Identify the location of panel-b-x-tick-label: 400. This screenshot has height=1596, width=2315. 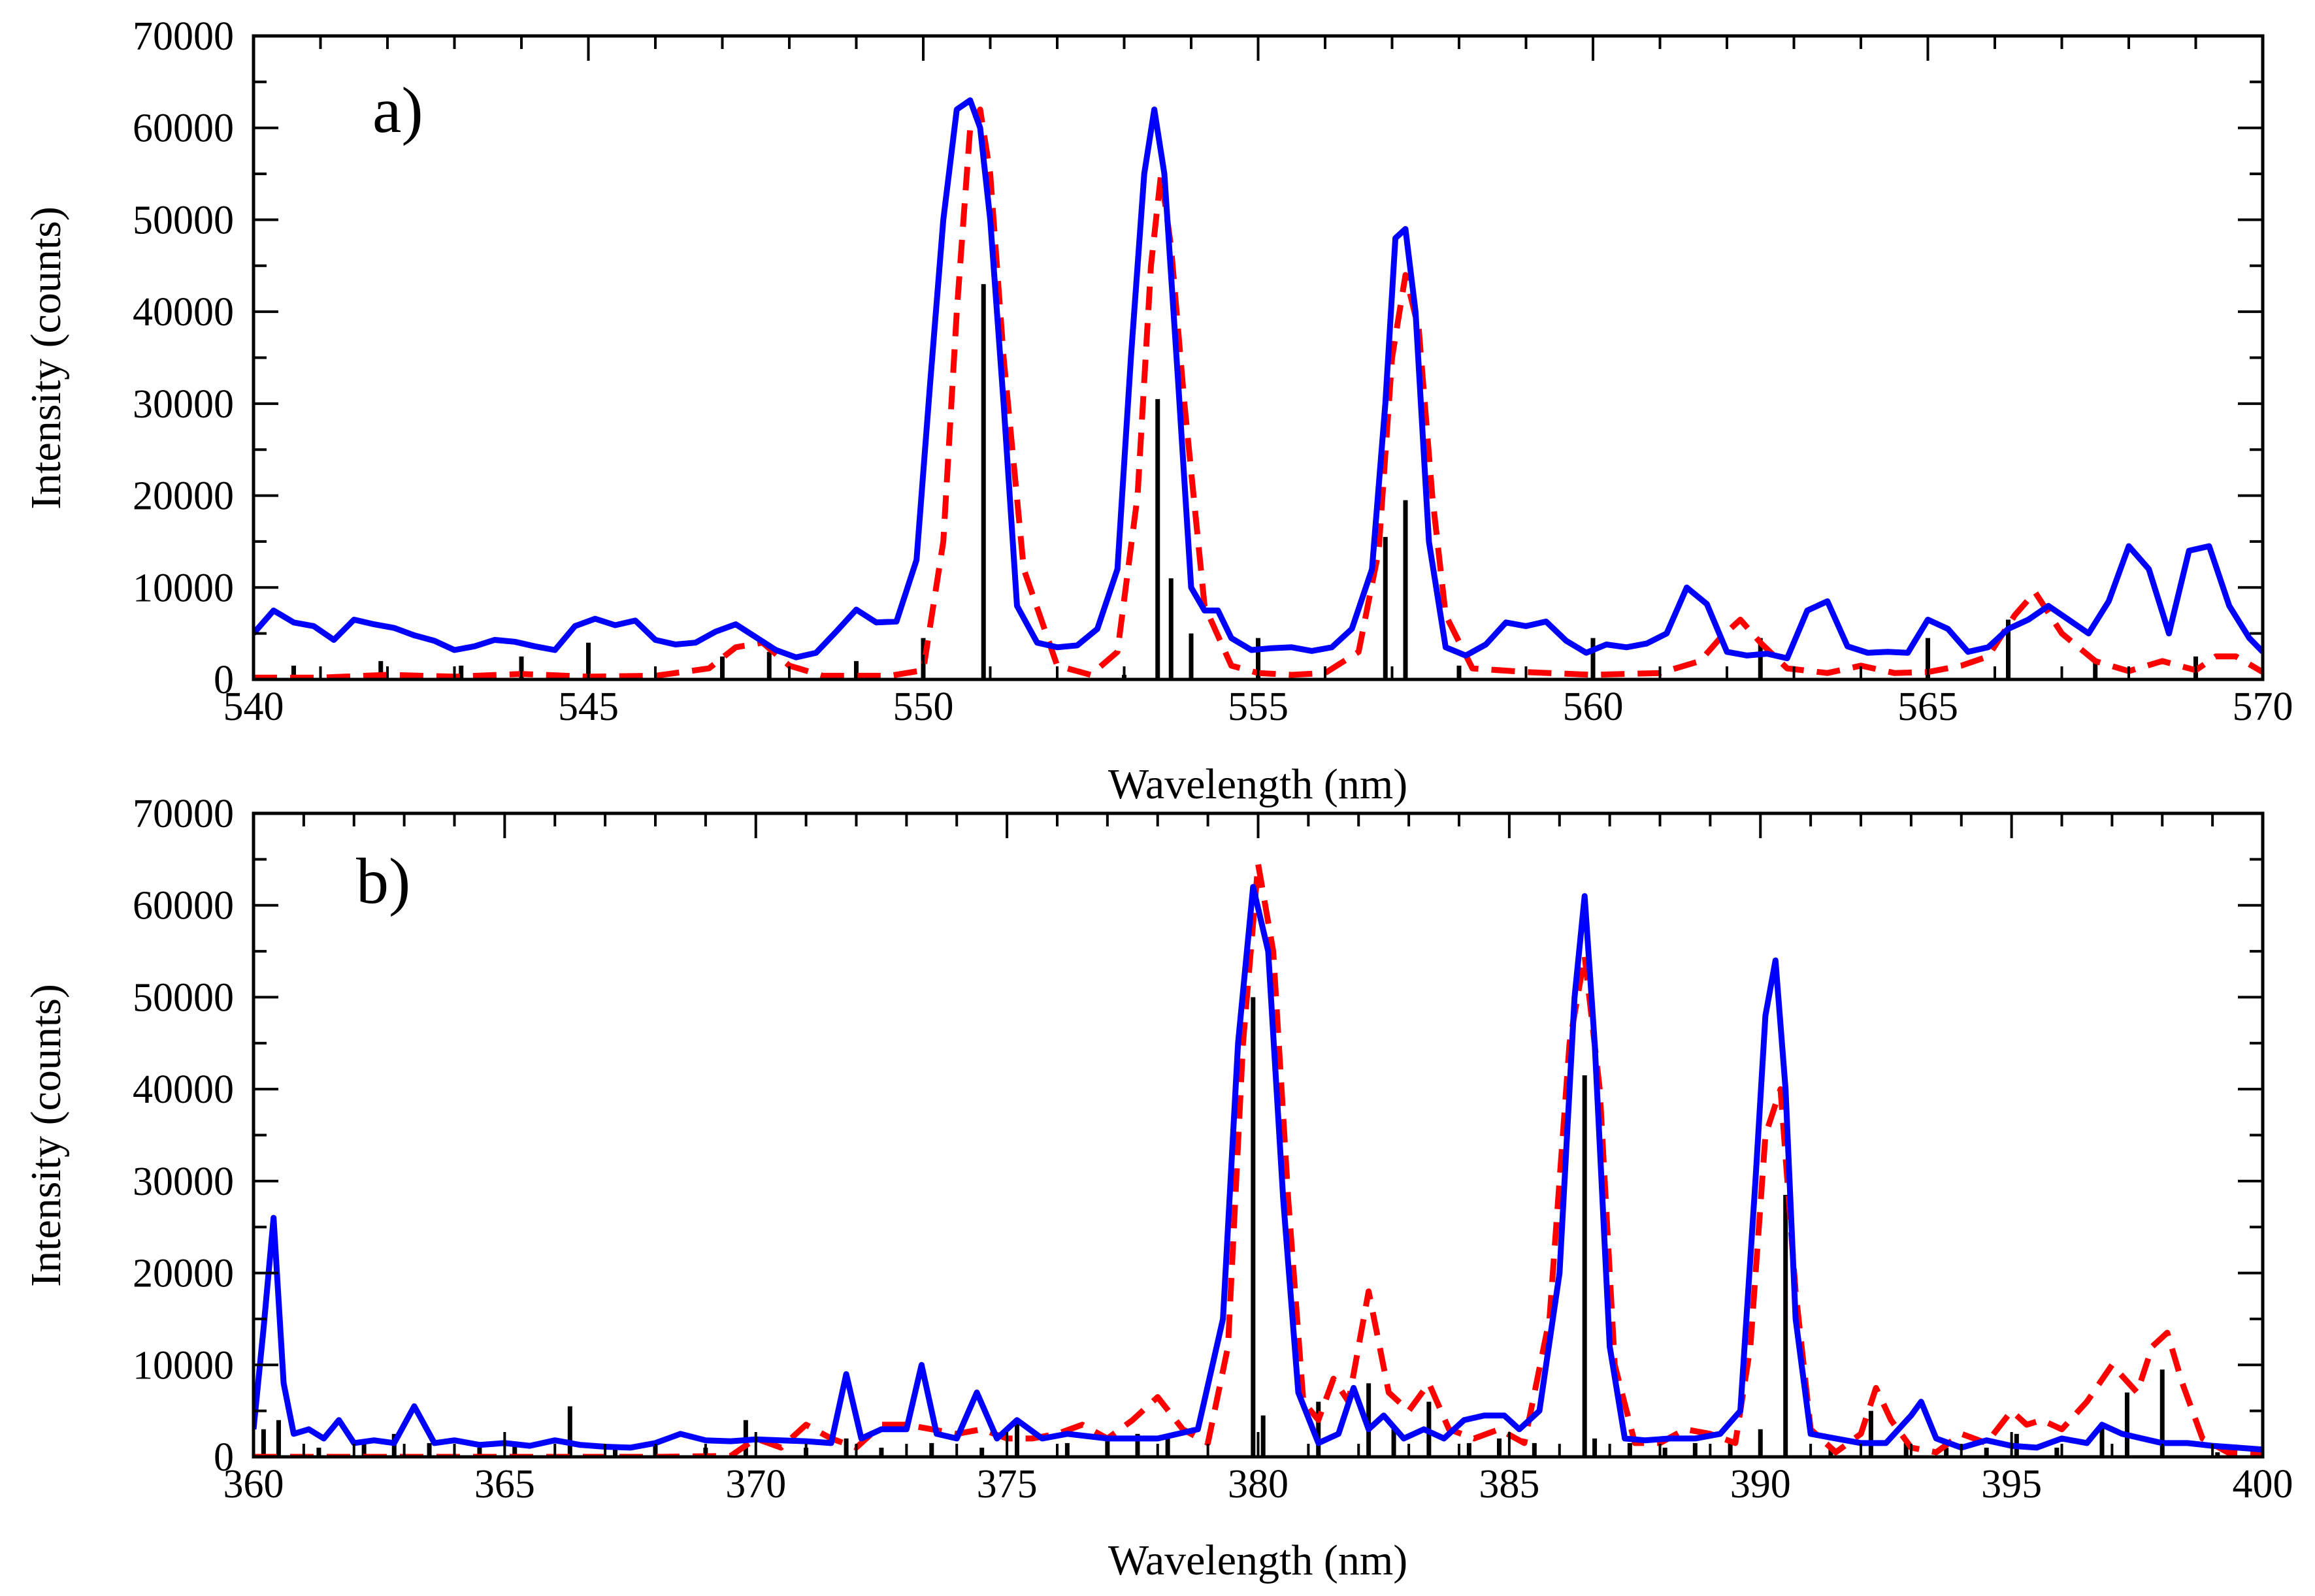
(2263, 1484).